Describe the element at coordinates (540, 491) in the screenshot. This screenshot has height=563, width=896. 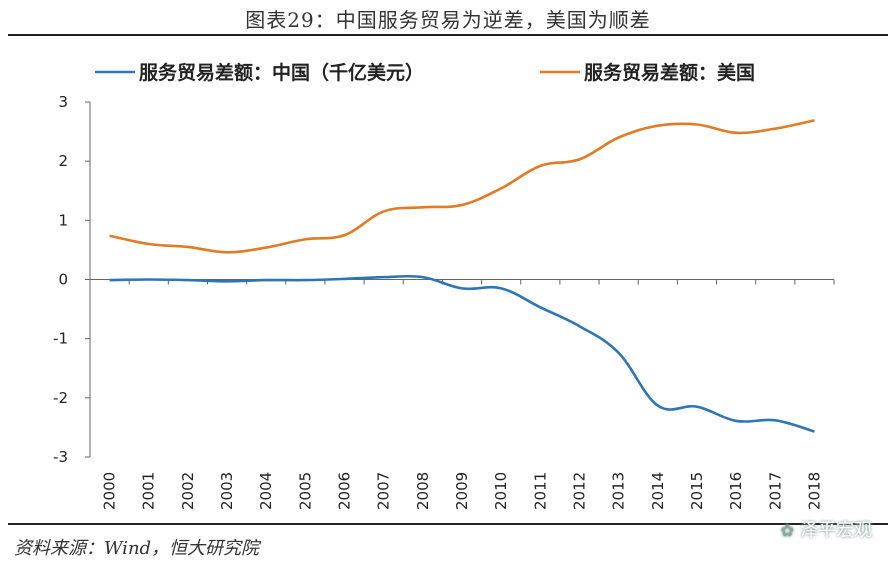
I see `x-tick-label: 2011` at that location.